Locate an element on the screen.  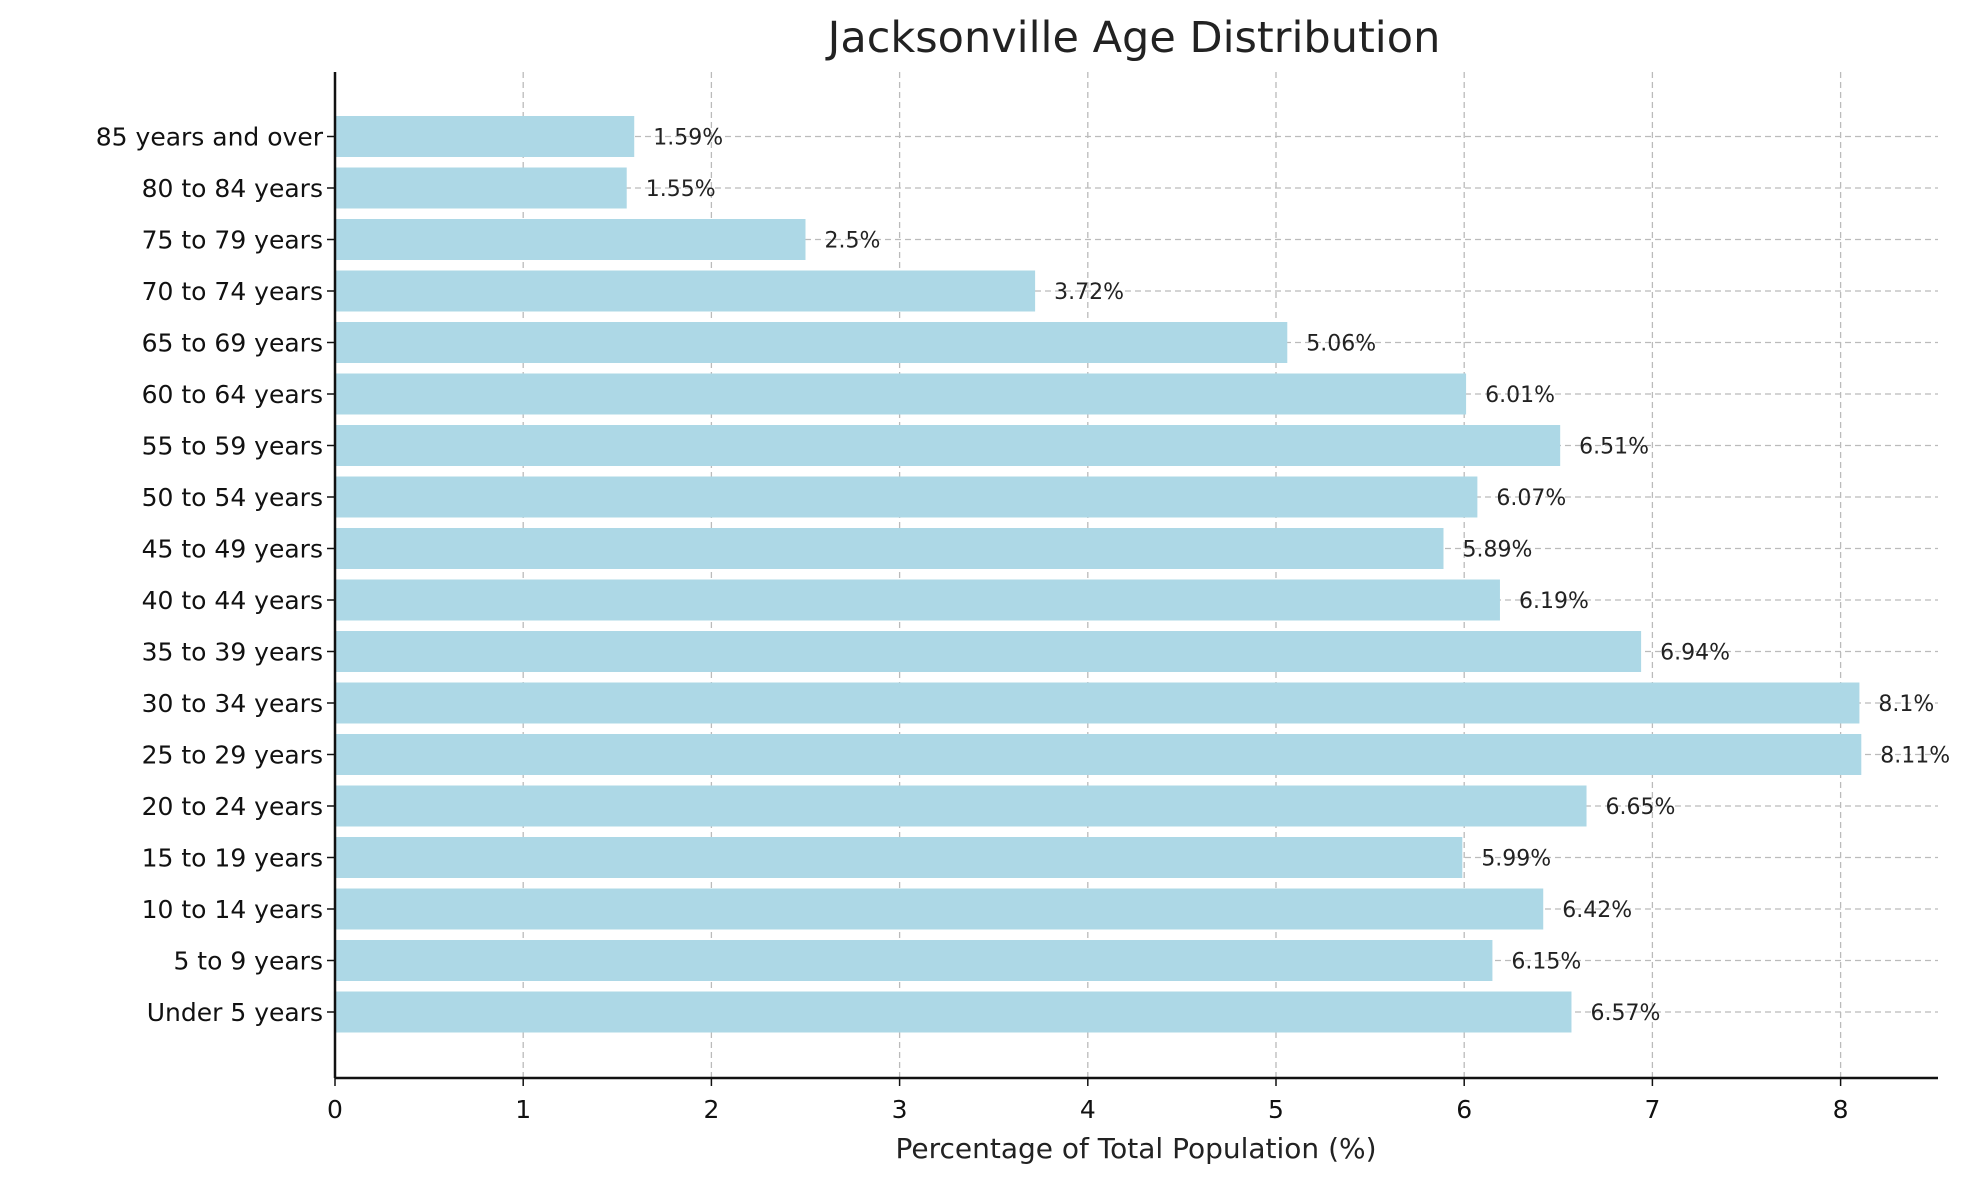
data-label: 6.19% is located at coordinates (1554, 601).